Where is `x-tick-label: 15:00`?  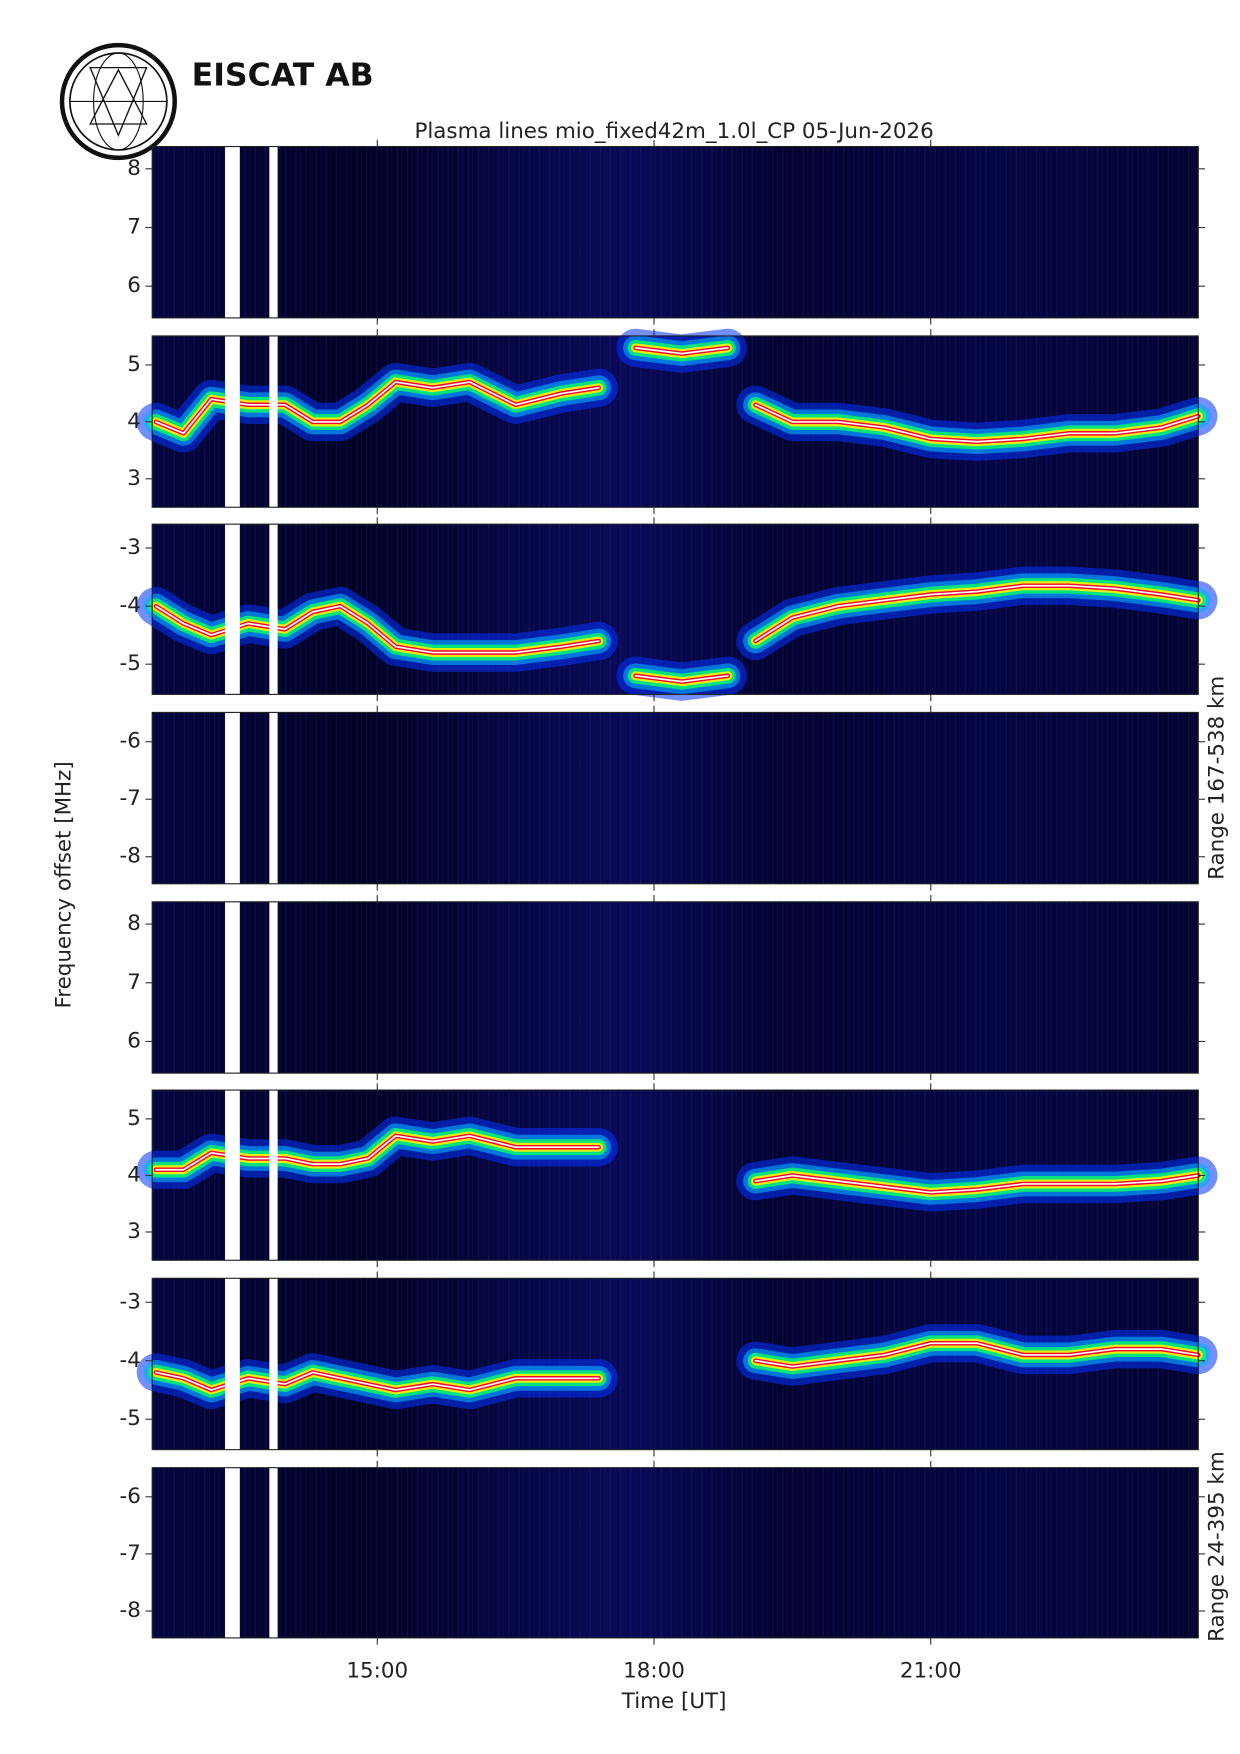
x-tick-label: 15:00 is located at coordinates (377, 1671).